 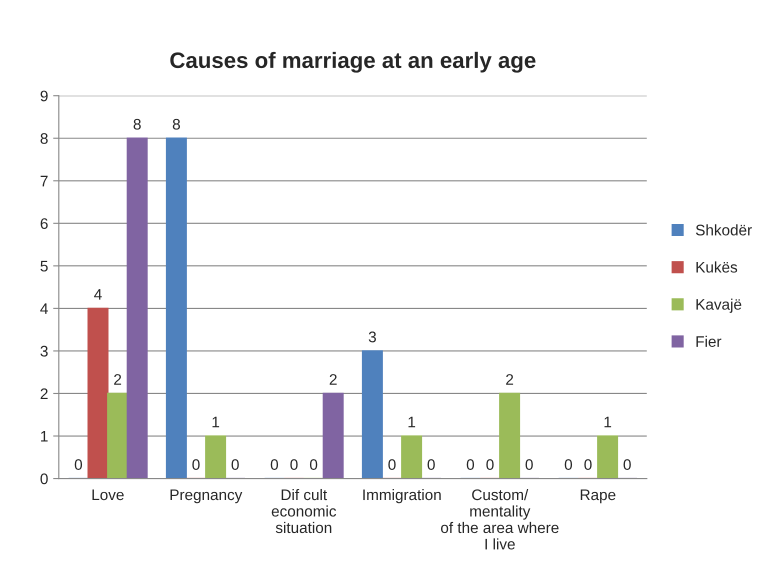 What do you see at coordinates (44, 308) in the screenshot?
I see `y-tick-label: 4` at bounding box center [44, 308].